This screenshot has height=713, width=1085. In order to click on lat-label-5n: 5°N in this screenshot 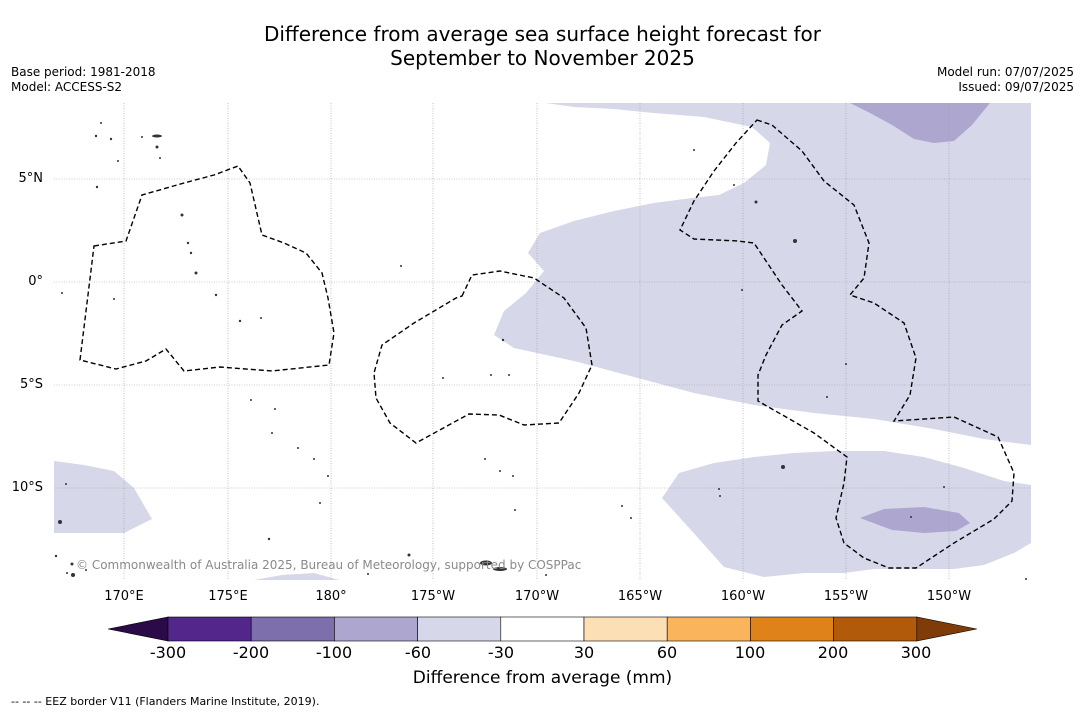, I will do `click(31, 178)`.